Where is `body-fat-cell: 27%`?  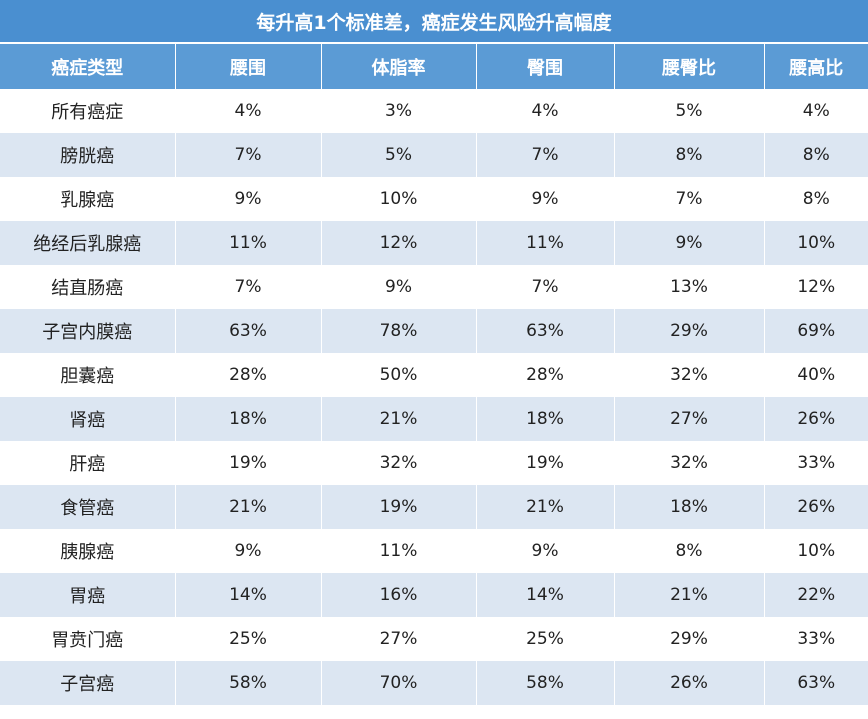
body-fat-cell: 27% is located at coordinates (399, 639).